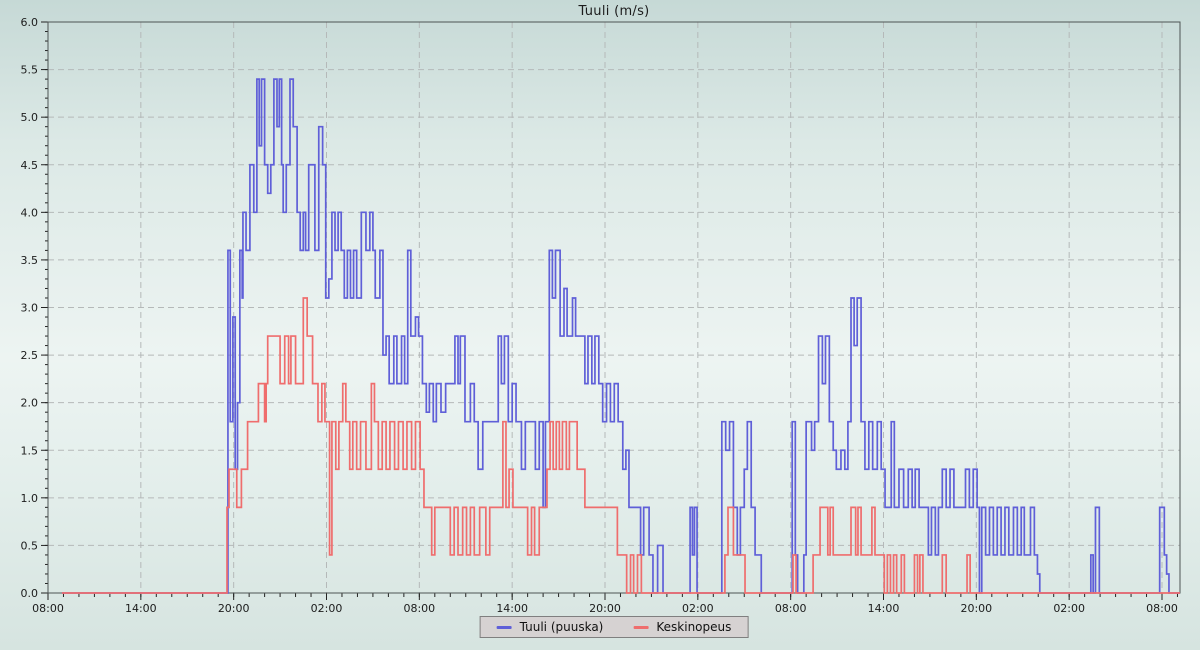 The image size is (1200, 650). What do you see at coordinates (614, 627) in the screenshot?
I see `legend: Tuuli (puuska) Keskinopeus` at bounding box center [614, 627].